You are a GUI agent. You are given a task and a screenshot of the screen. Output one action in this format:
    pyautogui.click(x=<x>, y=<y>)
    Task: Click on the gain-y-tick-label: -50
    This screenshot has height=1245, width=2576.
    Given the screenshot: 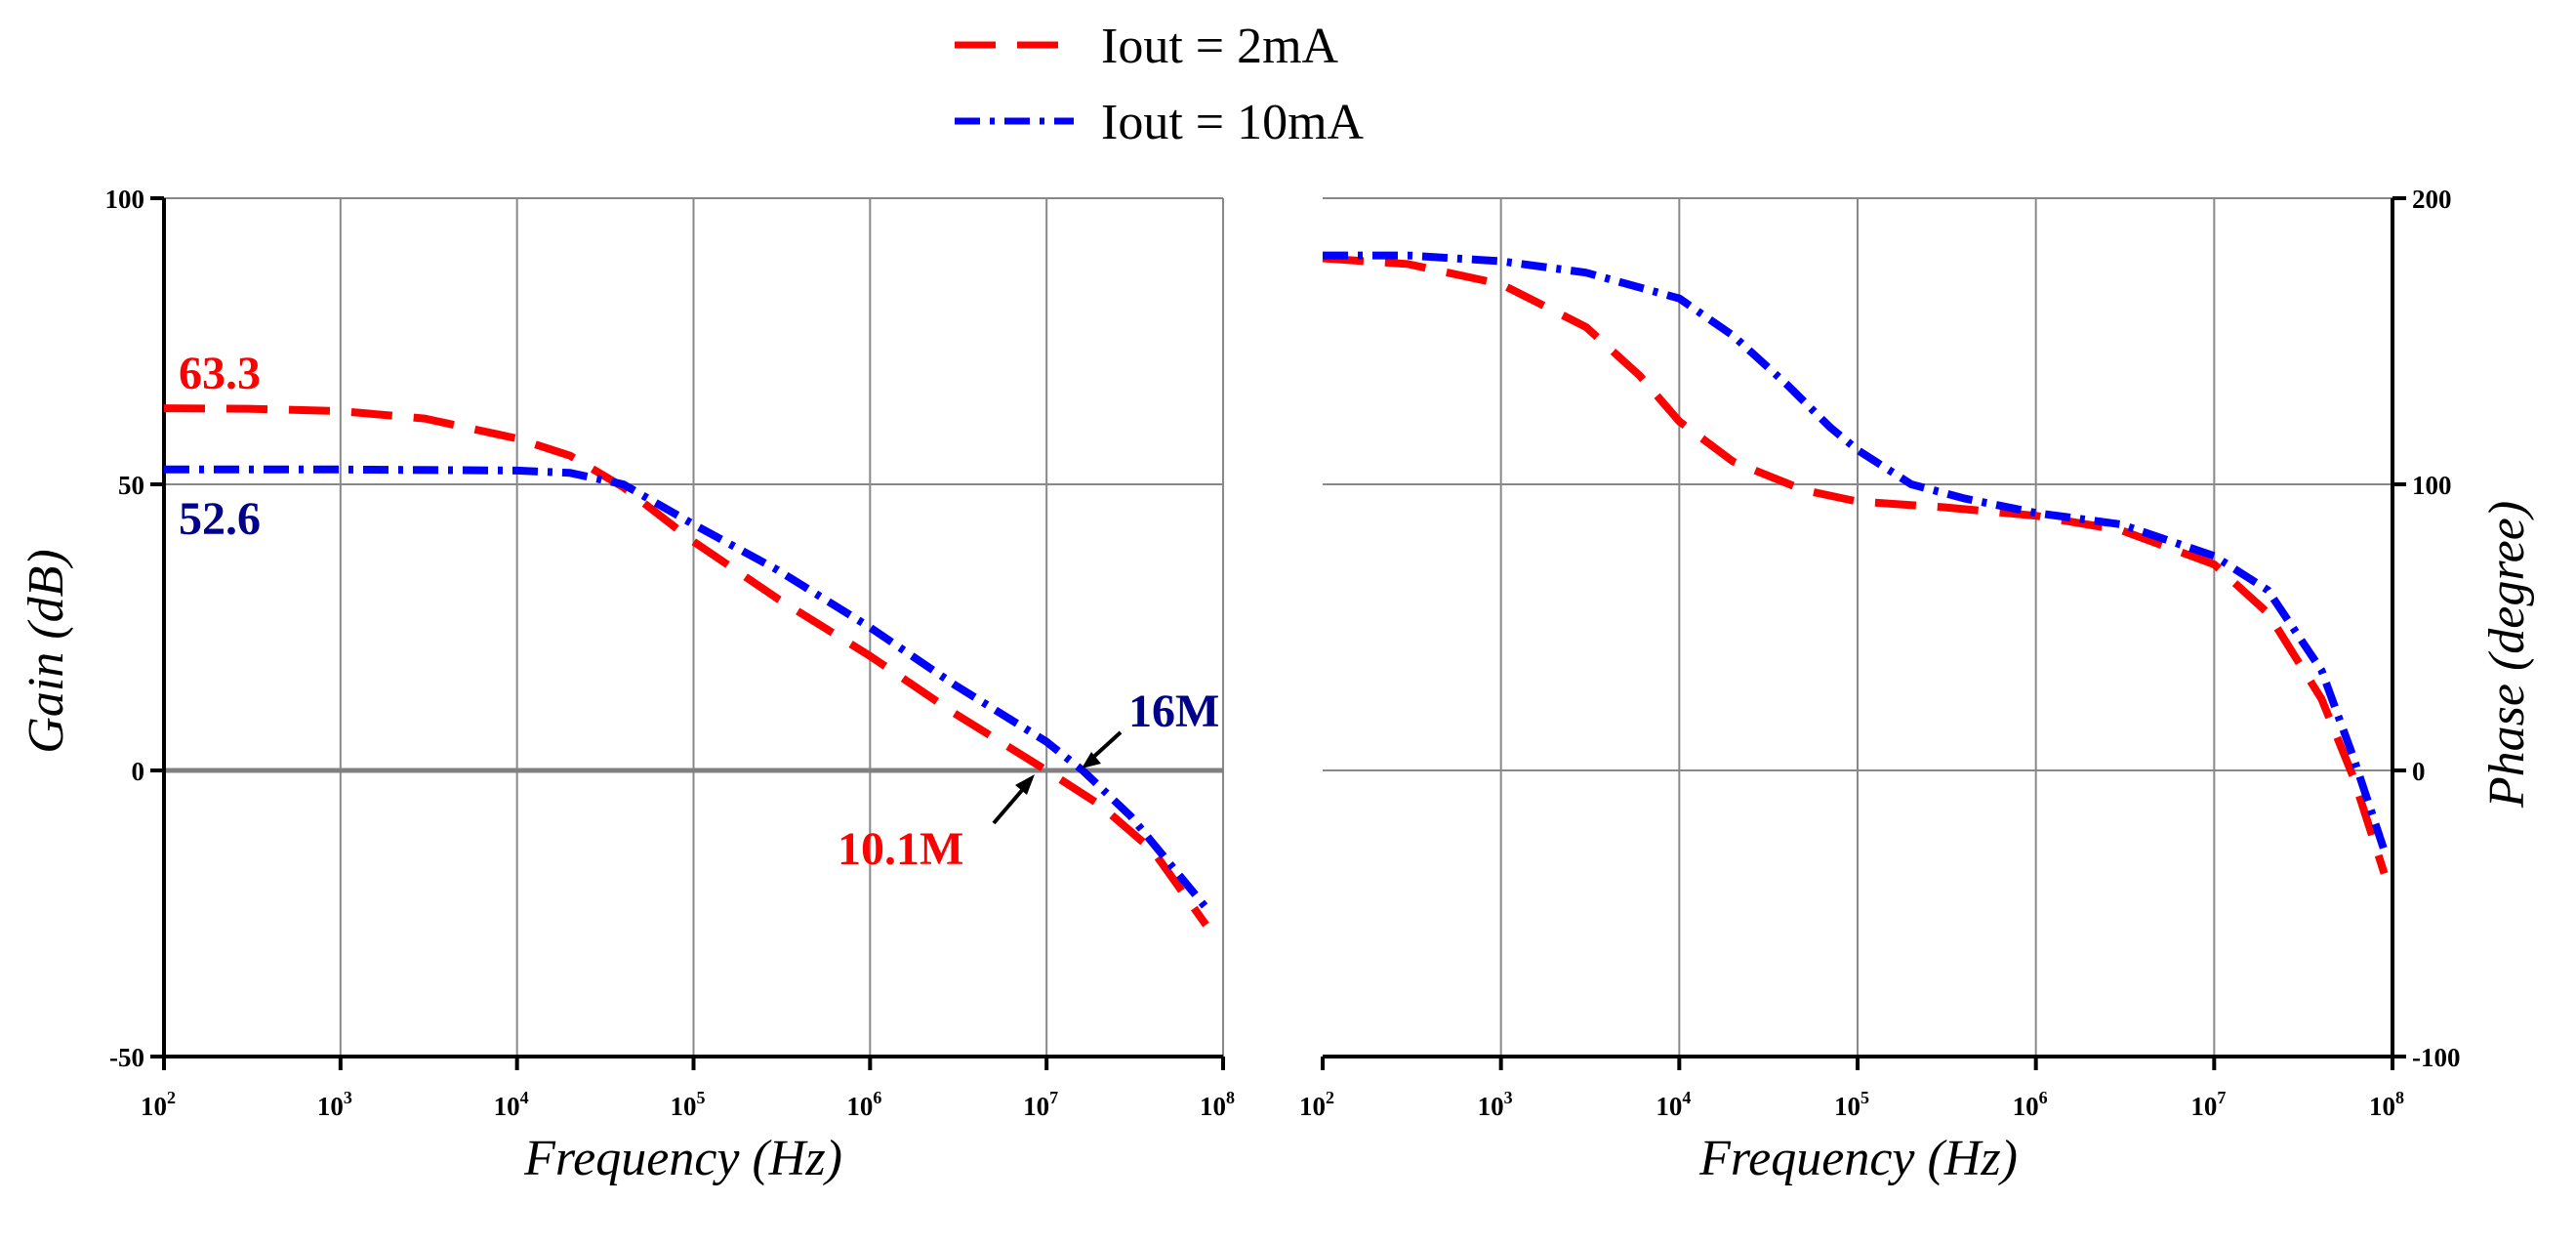 What is the action you would take?
    pyautogui.click(x=126, y=1057)
    